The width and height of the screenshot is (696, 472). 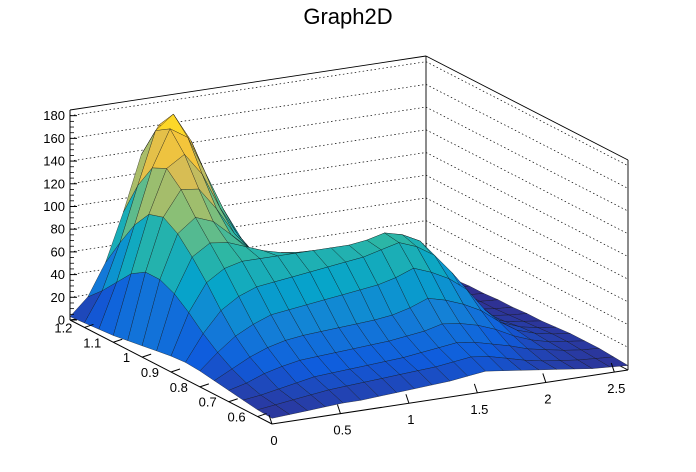 What do you see at coordinates (58, 251) in the screenshot?
I see `z-tick-label: 60` at bounding box center [58, 251].